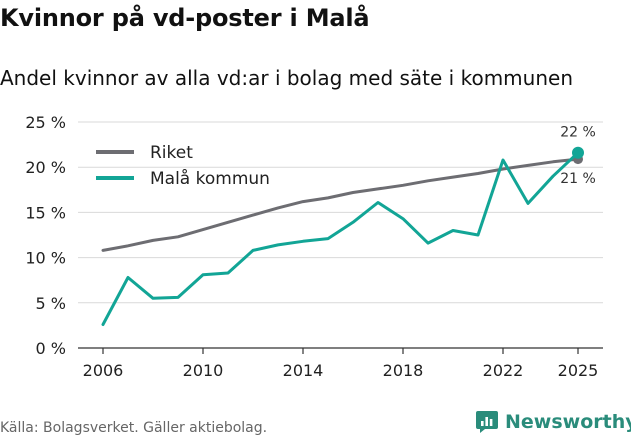  What do you see at coordinates (403, 370) in the screenshot?
I see `x-tick-label: 2018` at bounding box center [403, 370].